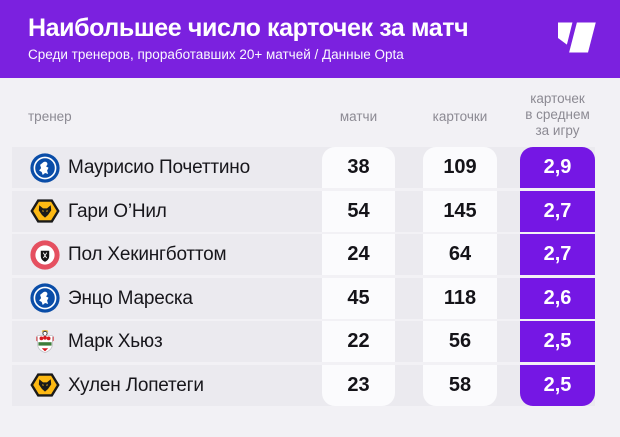  What do you see at coordinates (358, 211) in the screenshot?
I see `matches-value: 54` at bounding box center [358, 211].